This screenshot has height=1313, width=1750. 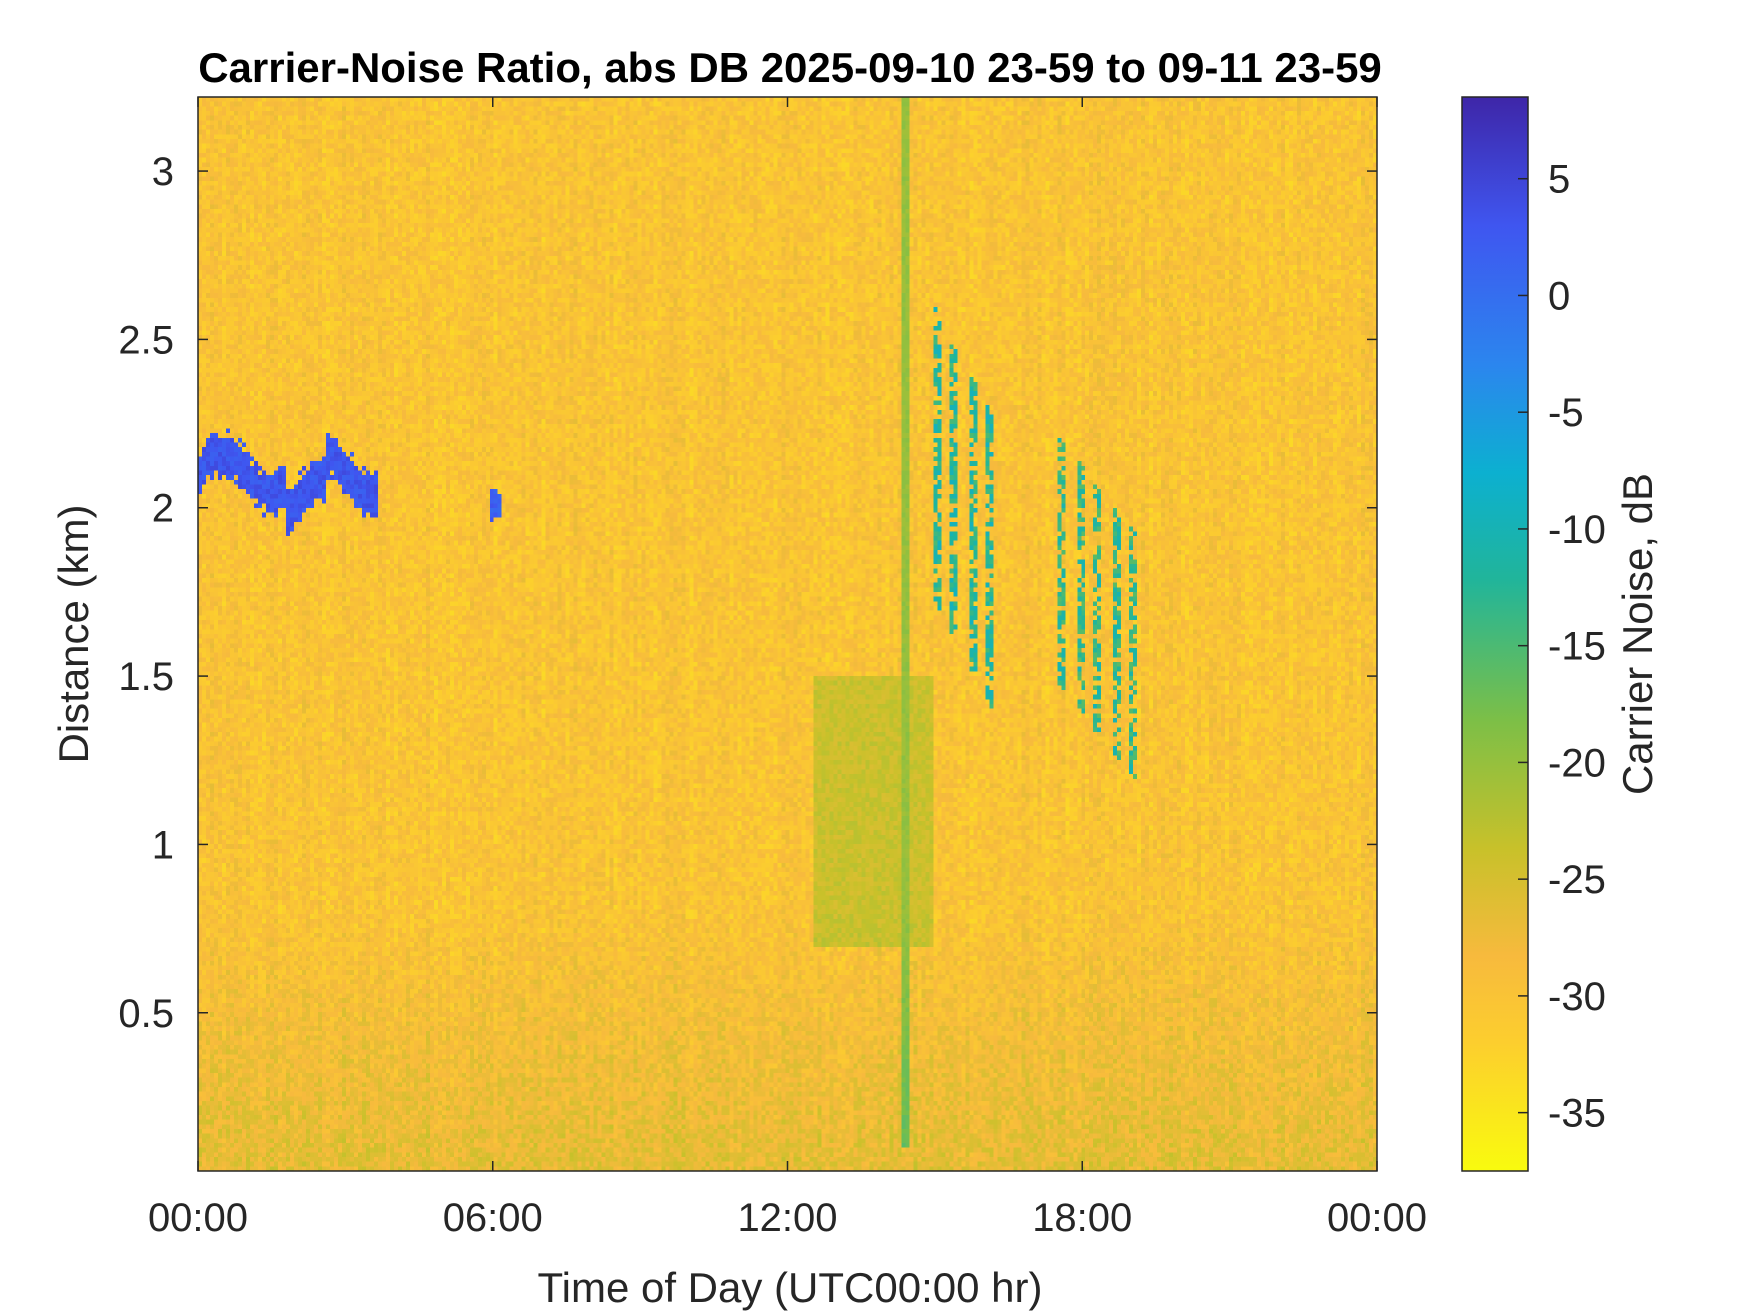 What do you see at coordinates (1577, 880) in the screenshot?
I see `colorbar-tick-label: -25` at bounding box center [1577, 880].